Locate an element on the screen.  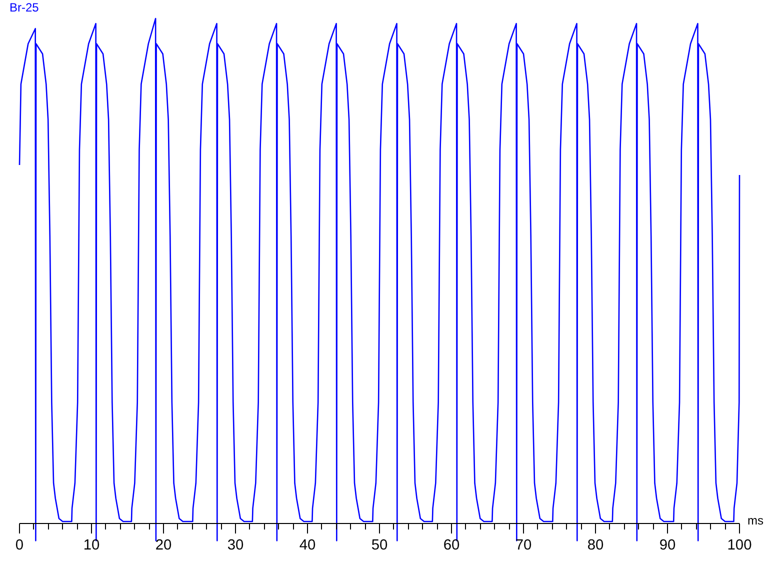
x-tick-label: 20 is located at coordinates (163, 546).